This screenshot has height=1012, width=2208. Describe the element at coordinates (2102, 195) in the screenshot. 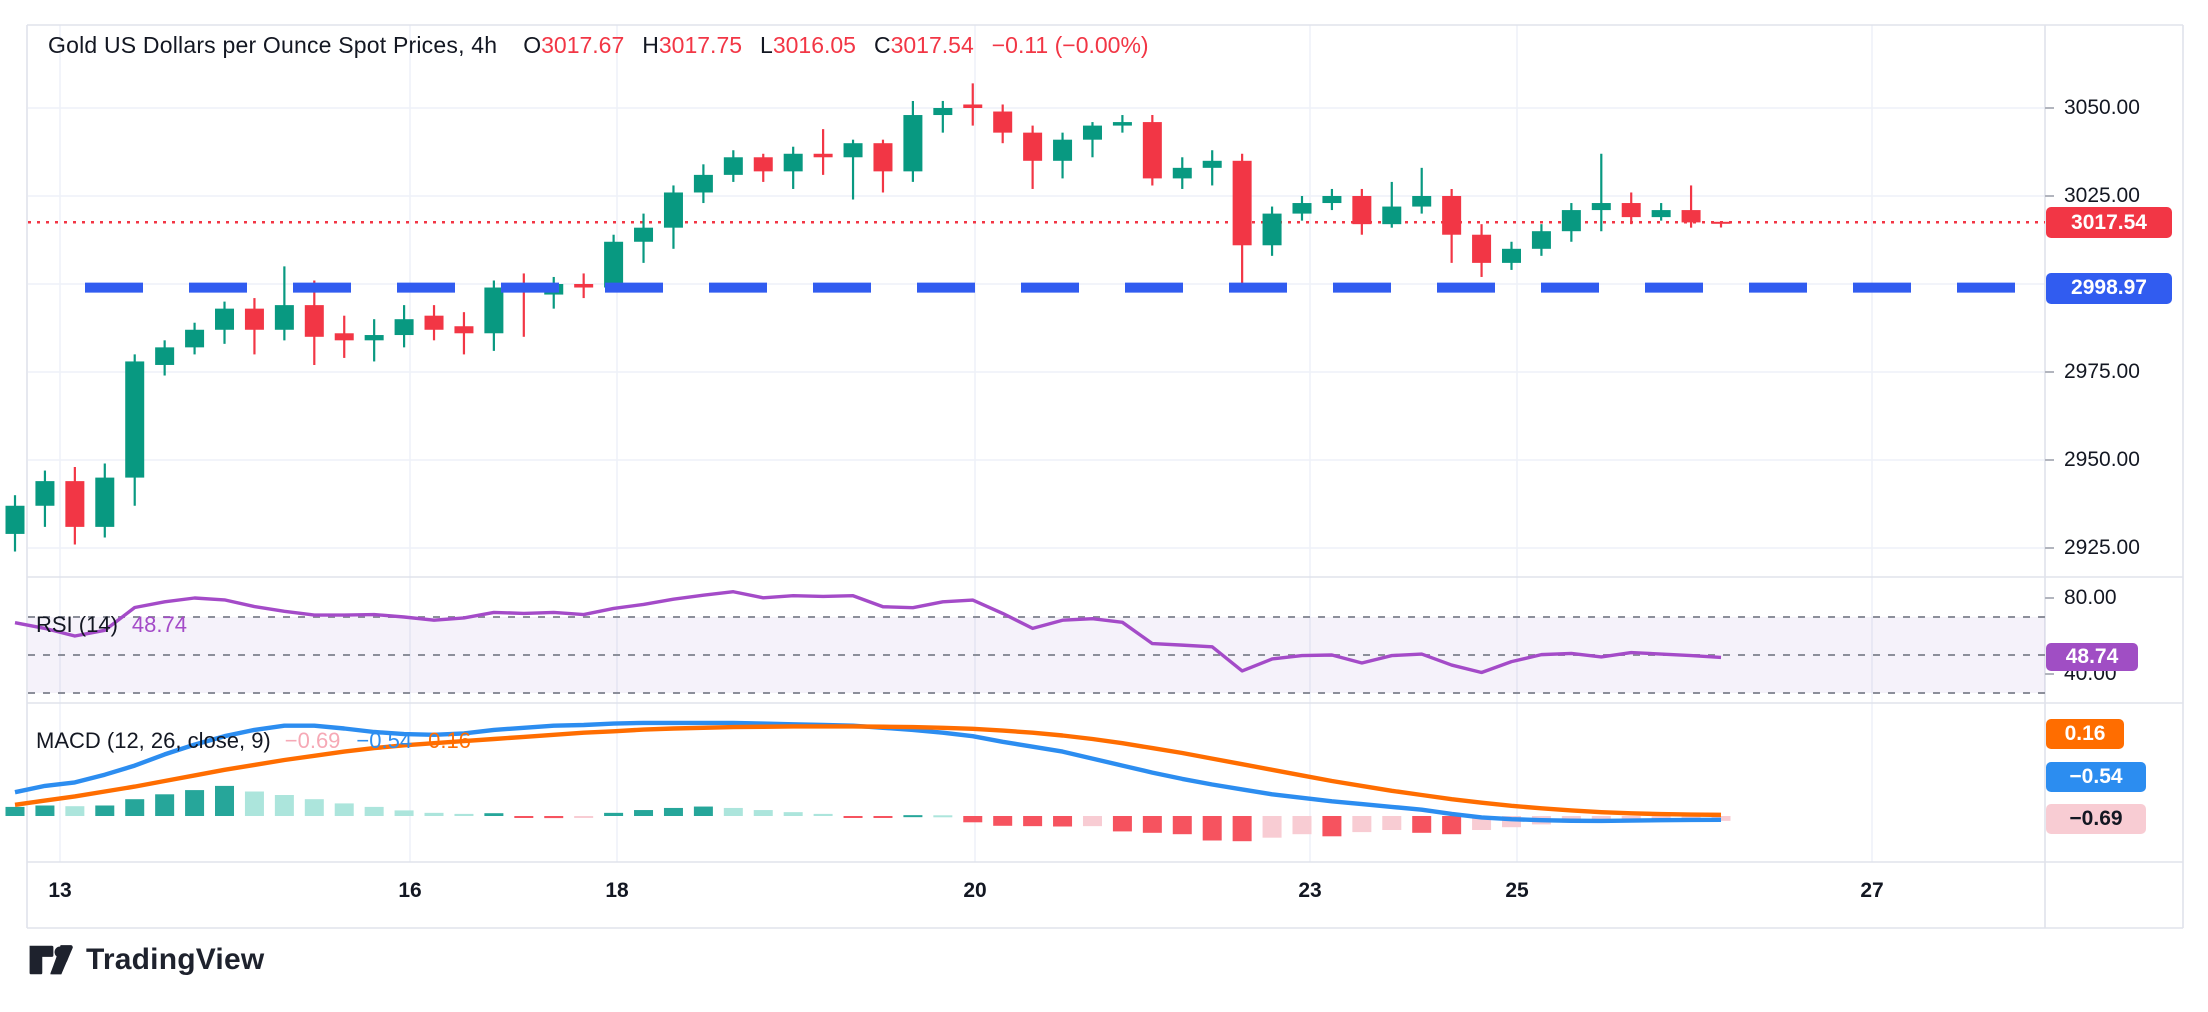

I see `price-axis-label: 3025.00` at that location.